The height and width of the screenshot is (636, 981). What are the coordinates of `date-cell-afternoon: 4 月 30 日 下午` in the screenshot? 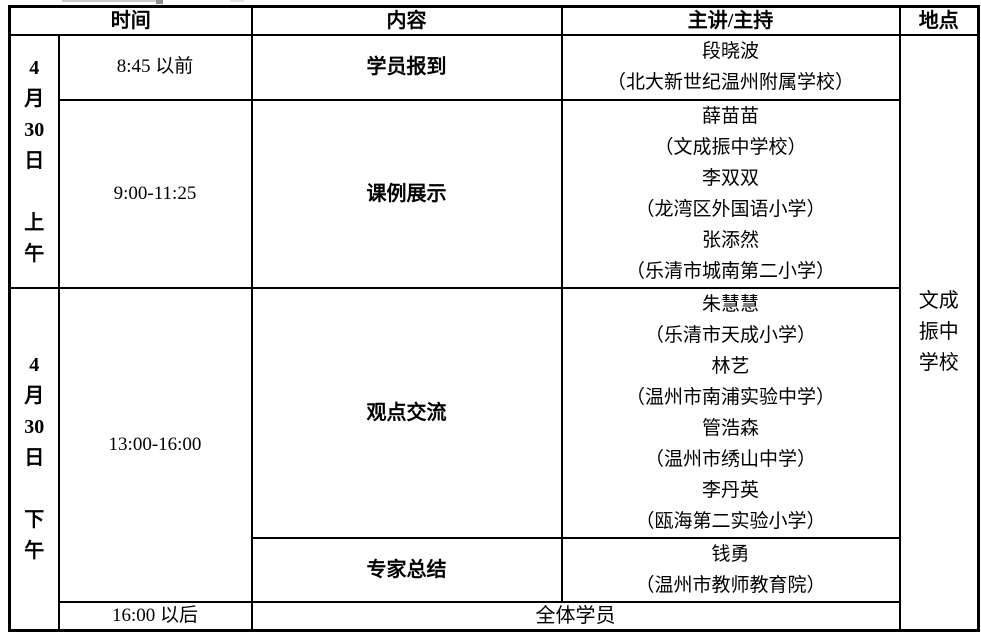 It's located at (34, 459).